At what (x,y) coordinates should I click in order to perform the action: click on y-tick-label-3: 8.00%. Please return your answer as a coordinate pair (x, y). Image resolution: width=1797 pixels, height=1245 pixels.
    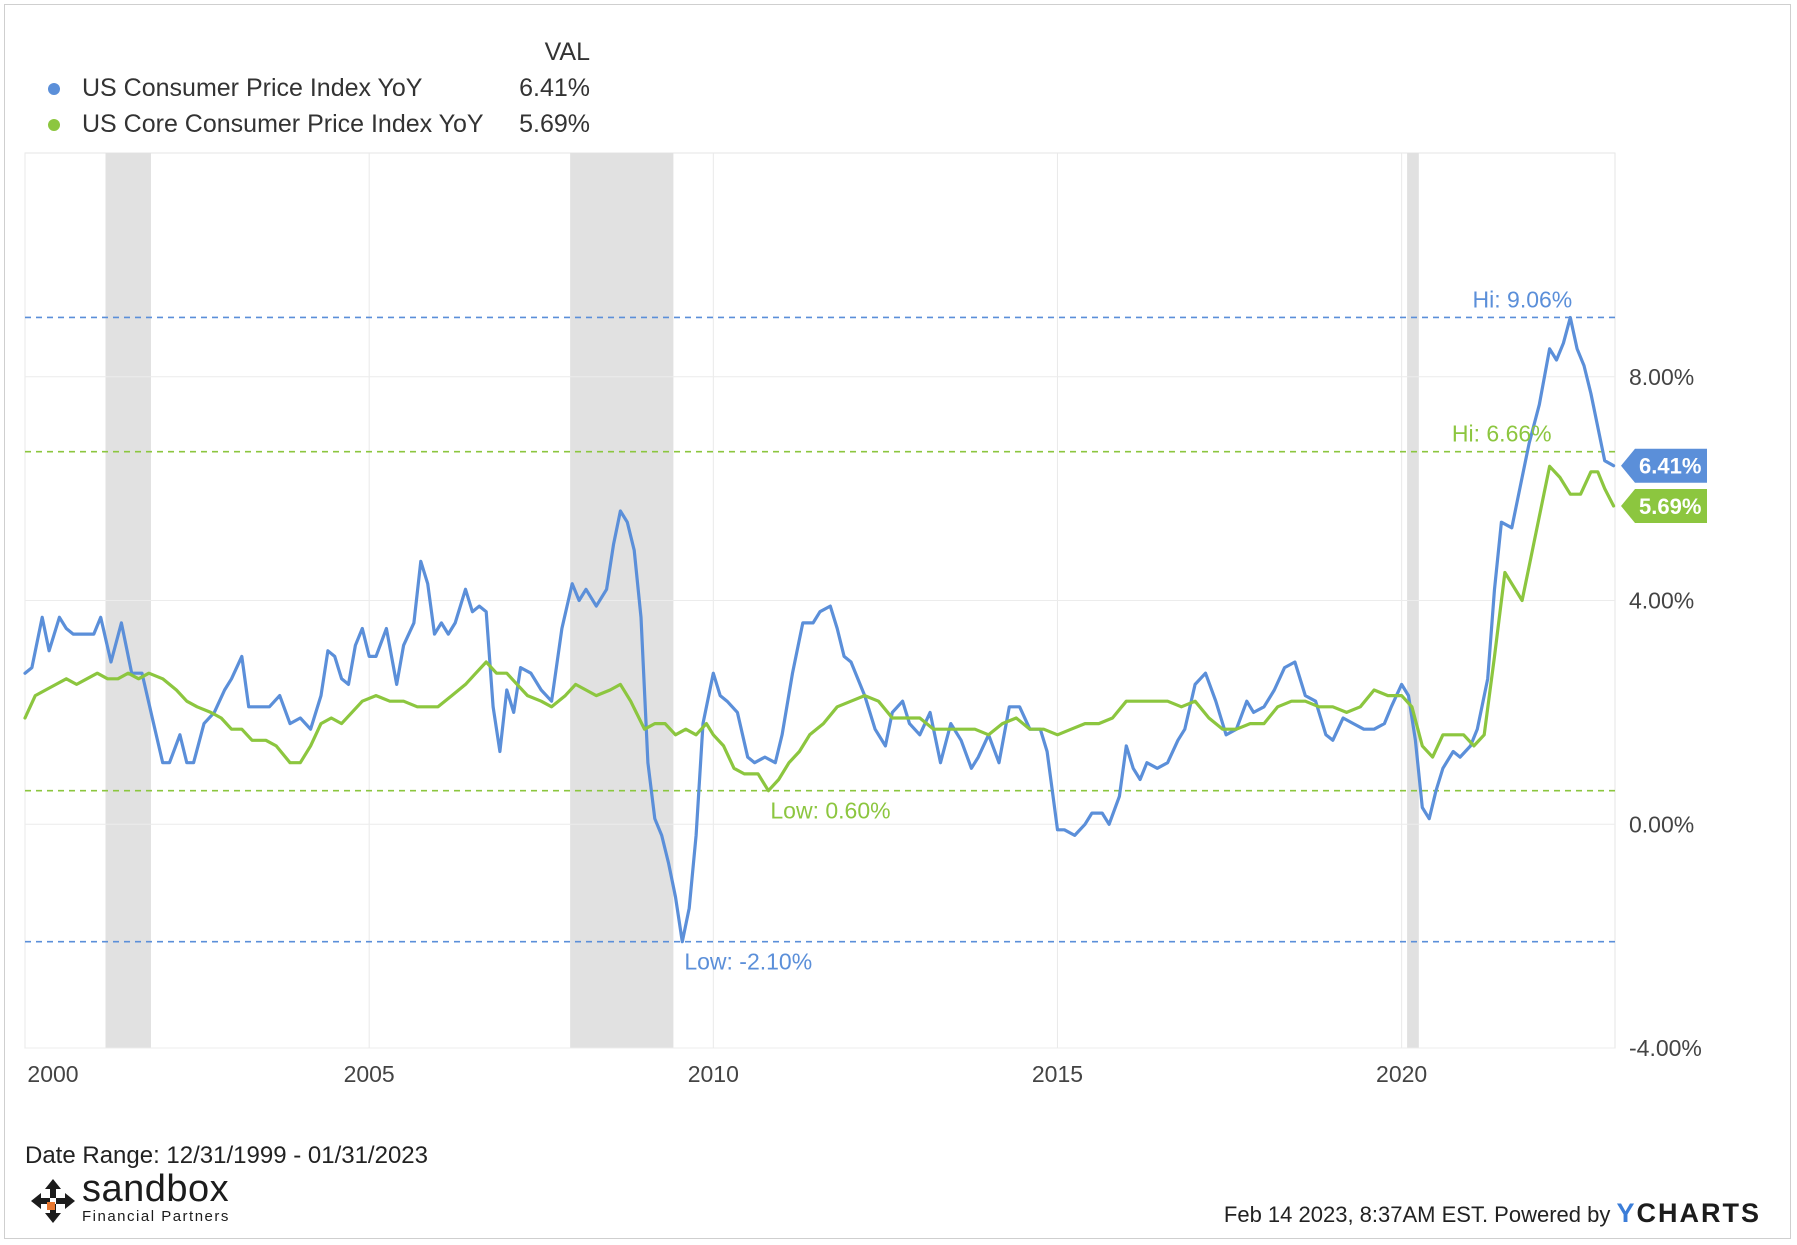
    Looking at the image, I should click on (1661, 377).